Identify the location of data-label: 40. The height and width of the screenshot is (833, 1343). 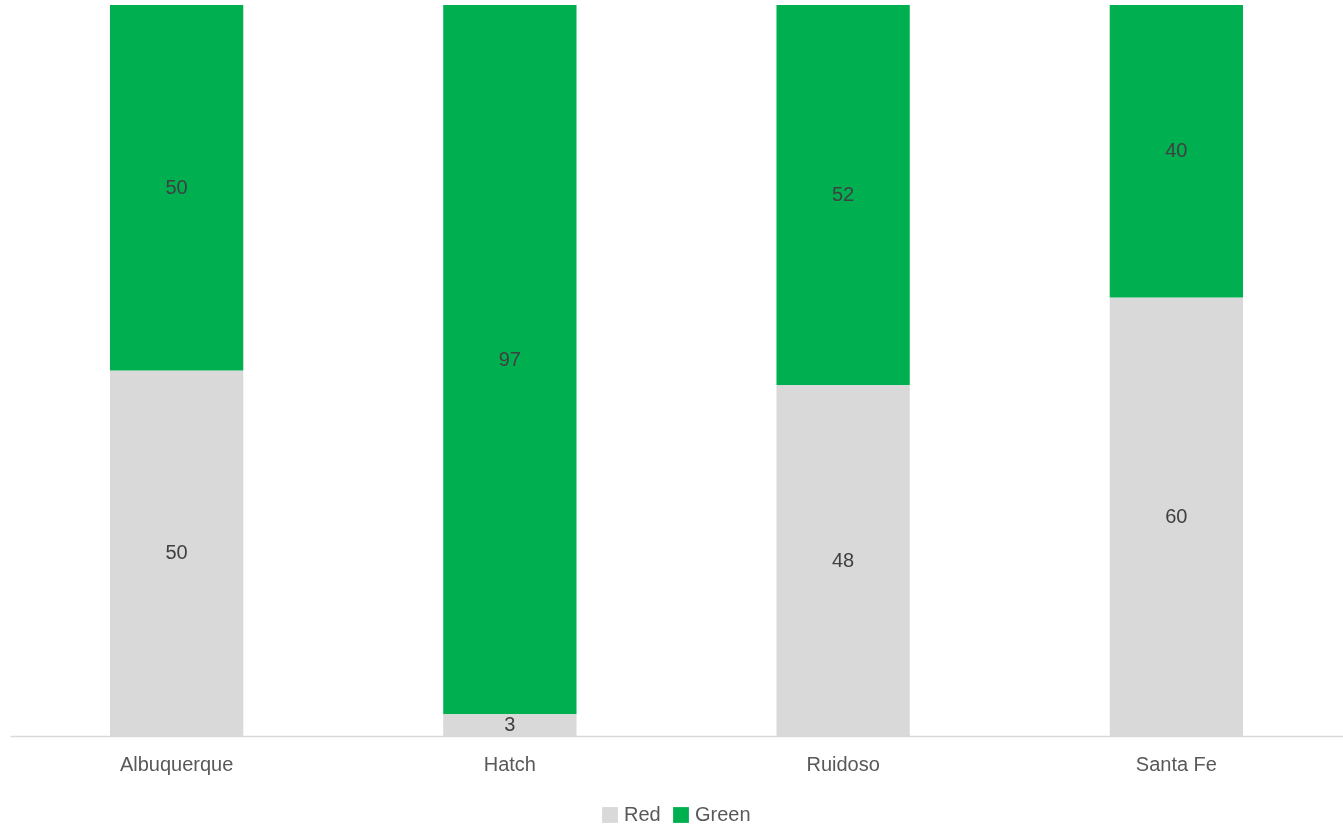
(1176, 150).